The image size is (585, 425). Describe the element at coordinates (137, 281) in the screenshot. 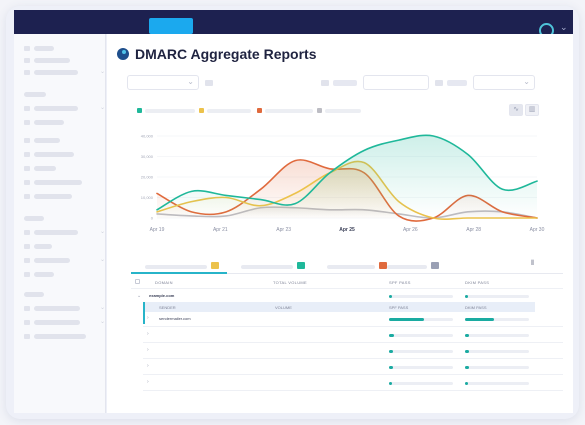

I see `select-all-checkbox` at that location.